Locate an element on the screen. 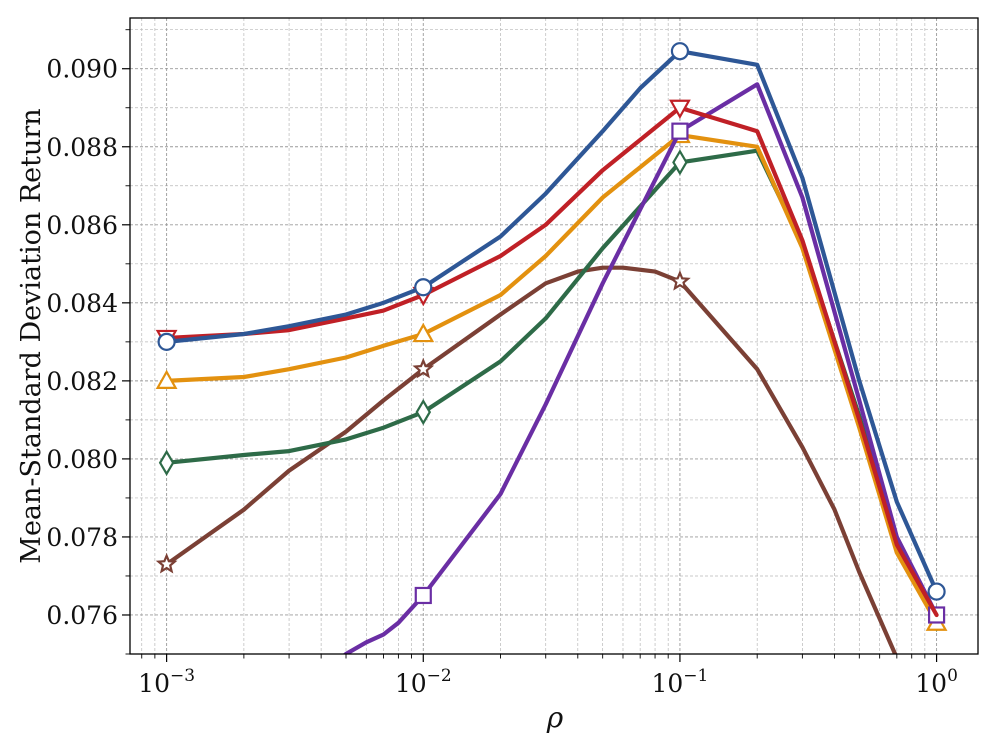 The height and width of the screenshot is (747, 997). x-tick-label: 10⁻¹ is located at coordinates (679, 682).